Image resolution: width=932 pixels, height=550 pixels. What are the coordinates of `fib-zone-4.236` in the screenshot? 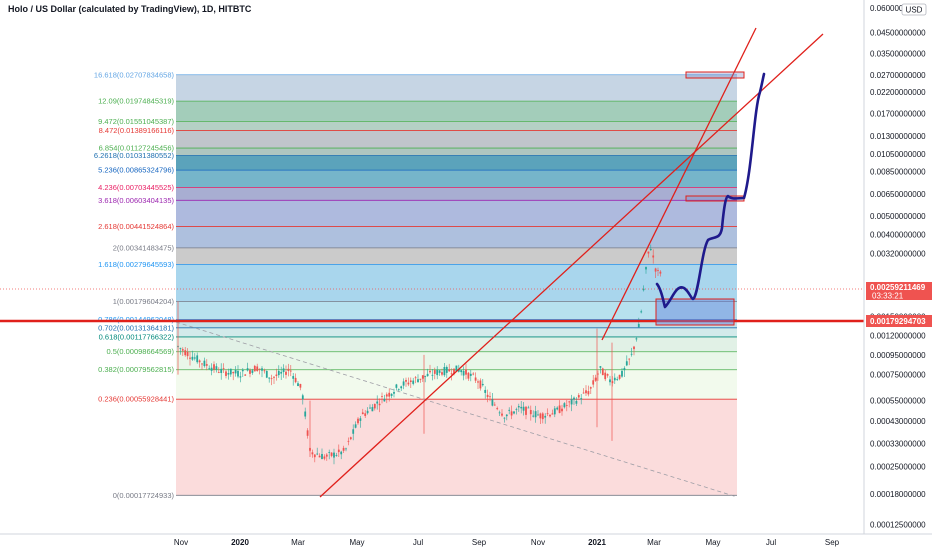 It's located at (456, 194).